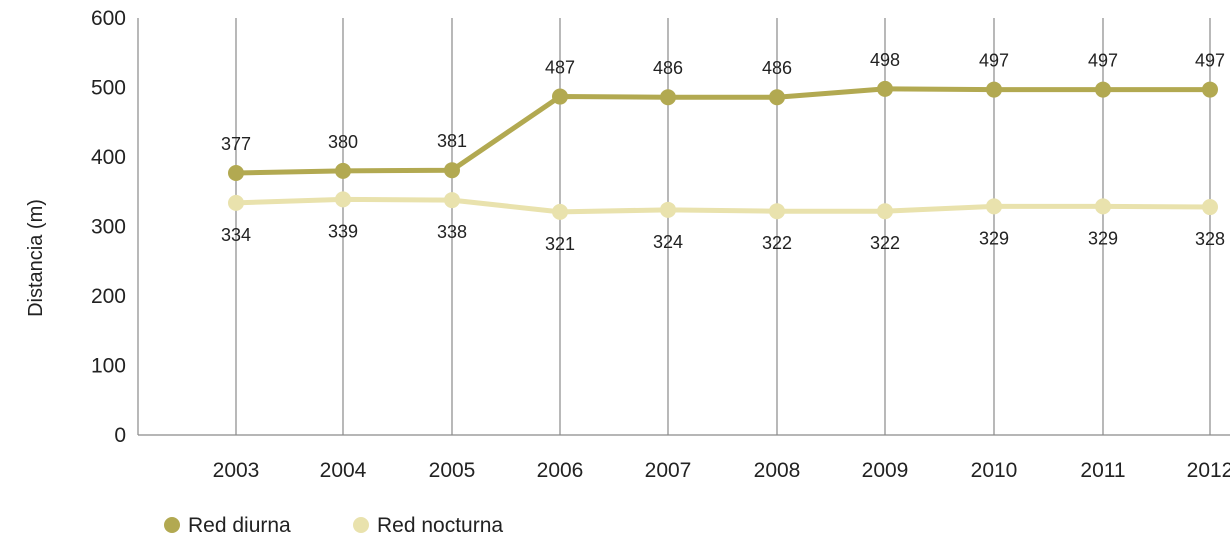 The image size is (1230, 541). I want to click on x-tick-labels: 2003 2004 2005 2006 2007 2008 2009 2010 2011 2012, so click(721, 470).